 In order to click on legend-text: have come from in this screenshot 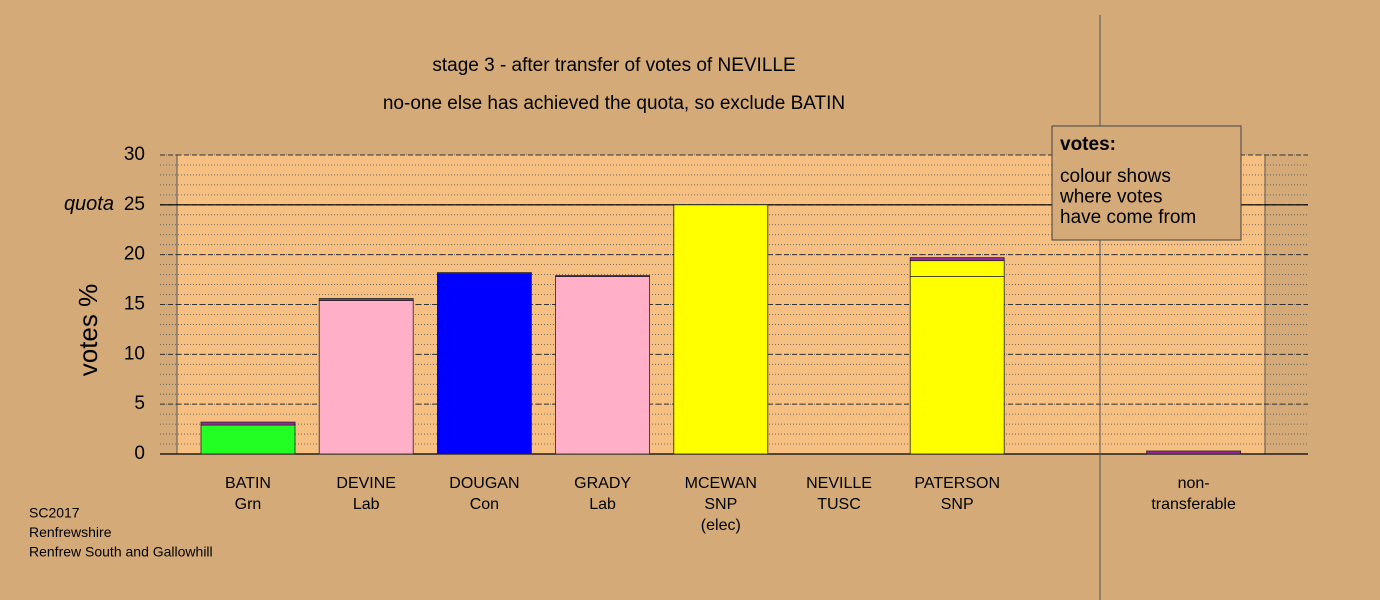, I will do `click(1128, 217)`.